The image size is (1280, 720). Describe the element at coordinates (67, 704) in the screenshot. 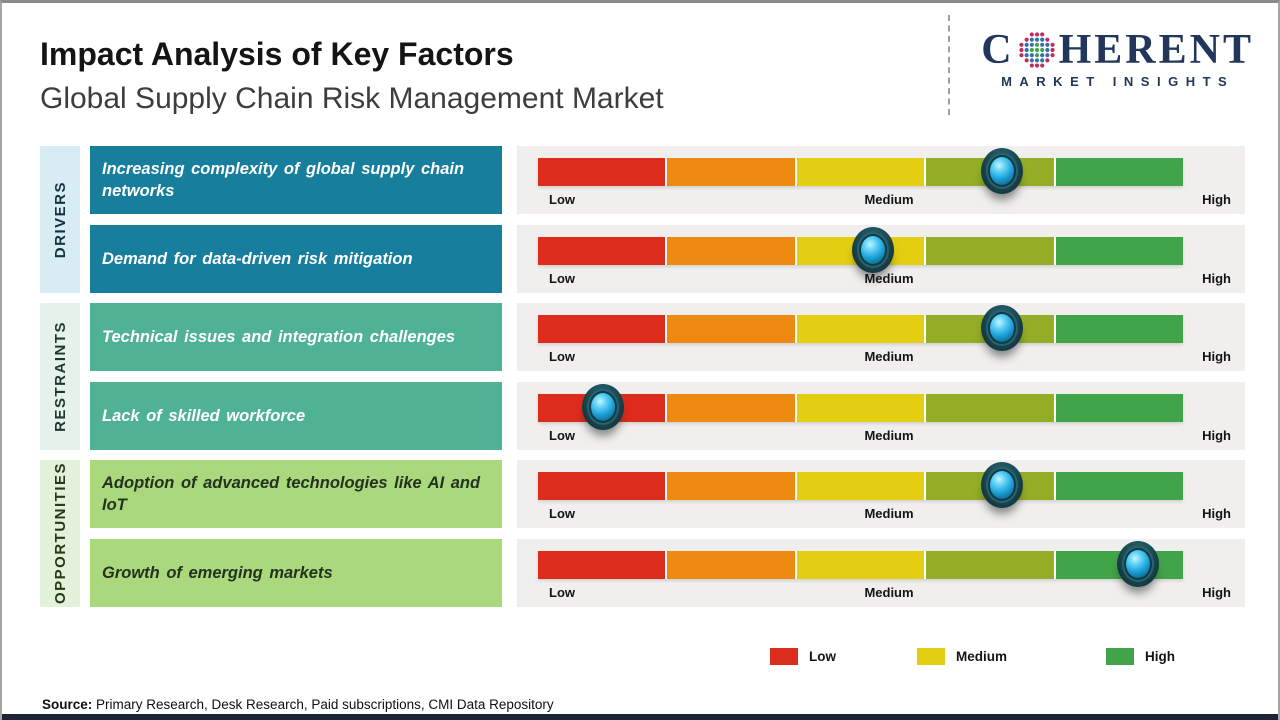

I see `source-prefix: Source:` at that location.